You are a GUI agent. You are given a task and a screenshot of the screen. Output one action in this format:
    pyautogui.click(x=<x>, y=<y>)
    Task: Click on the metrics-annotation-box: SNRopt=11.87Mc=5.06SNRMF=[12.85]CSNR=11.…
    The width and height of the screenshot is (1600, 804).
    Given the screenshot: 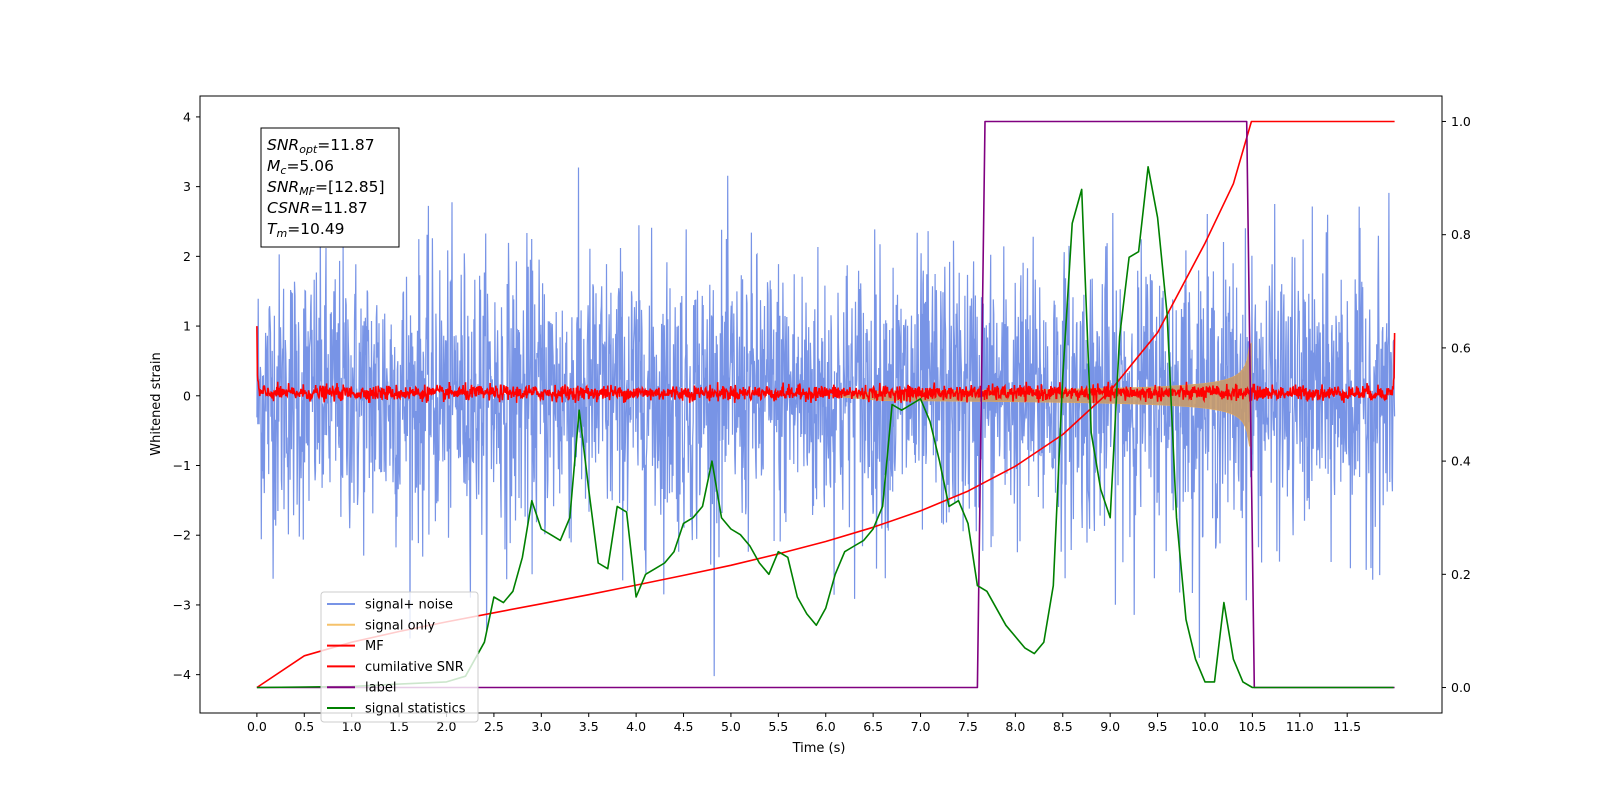 What is the action you would take?
    pyautogui.click(x=330, y=187)
    